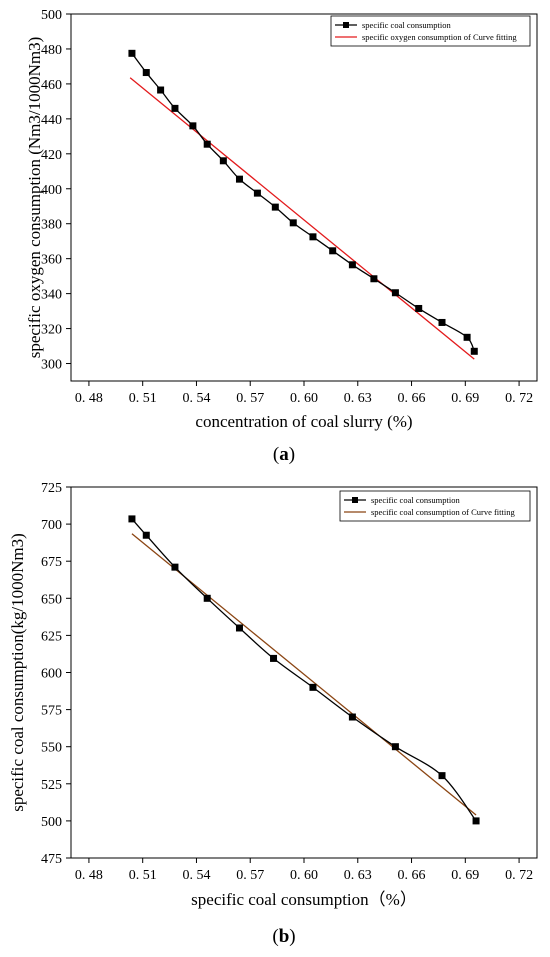 Image resolution: width=550 pixels, height=957 pixels. Describe the element at coordinates (51, 785) in the screenshot. I see `y-tick-label: 525` at that location.